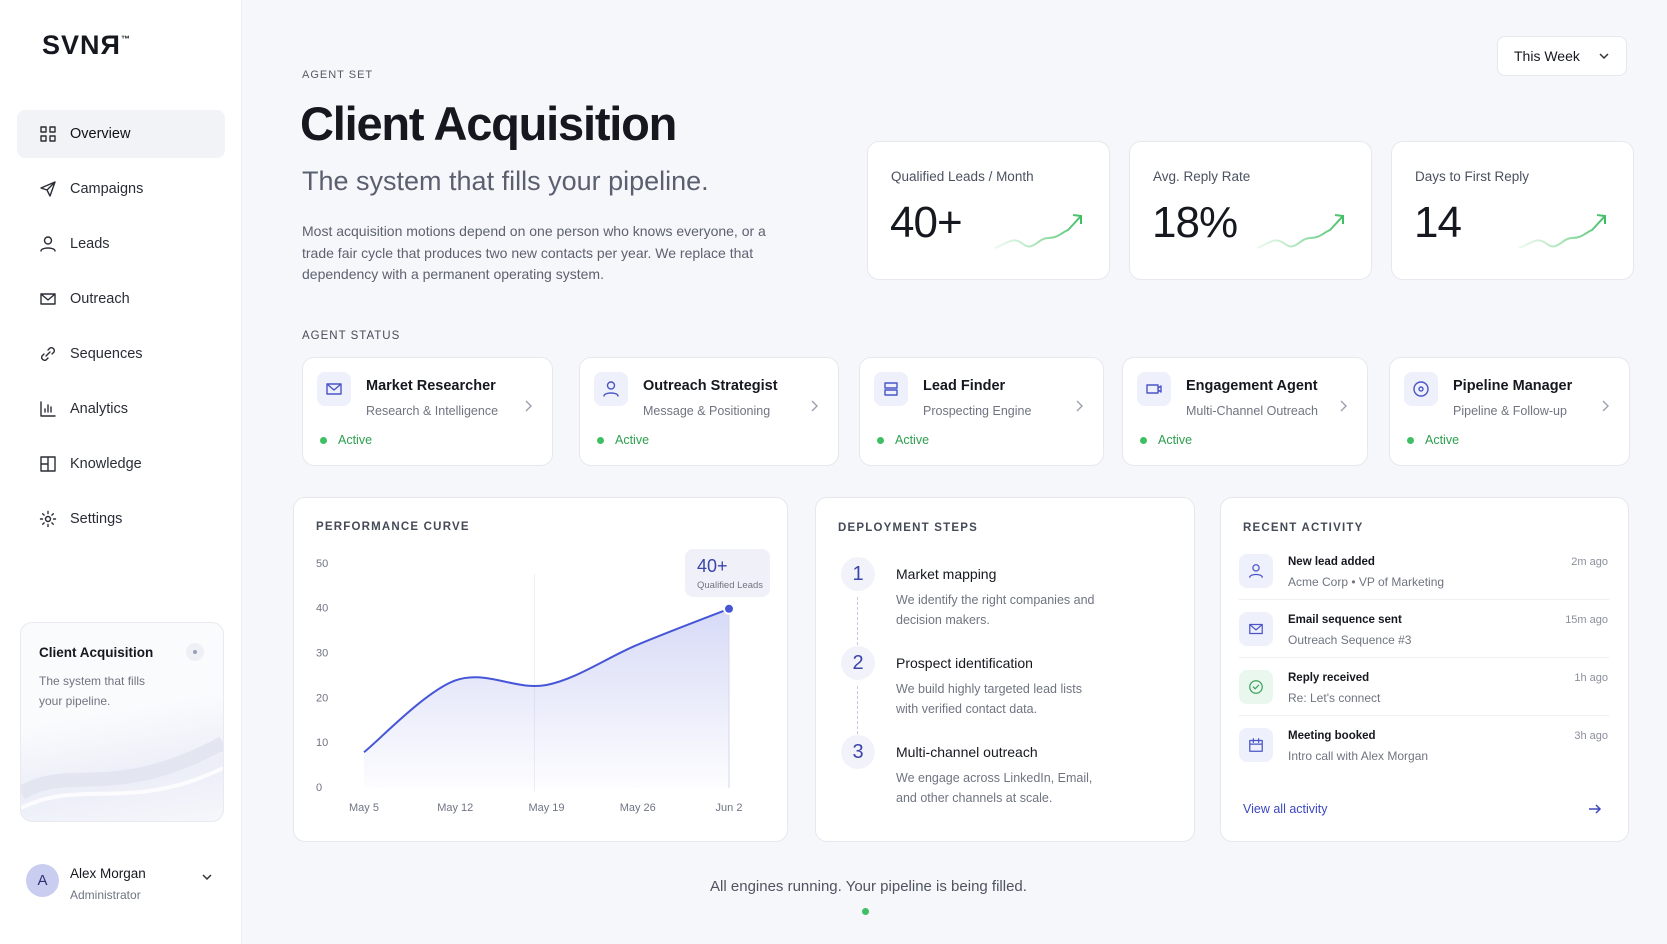  What do you see at coordinates (121, 134) in the screenshot?
I see `nav-item: Overview` at bounding box center [121, 134].